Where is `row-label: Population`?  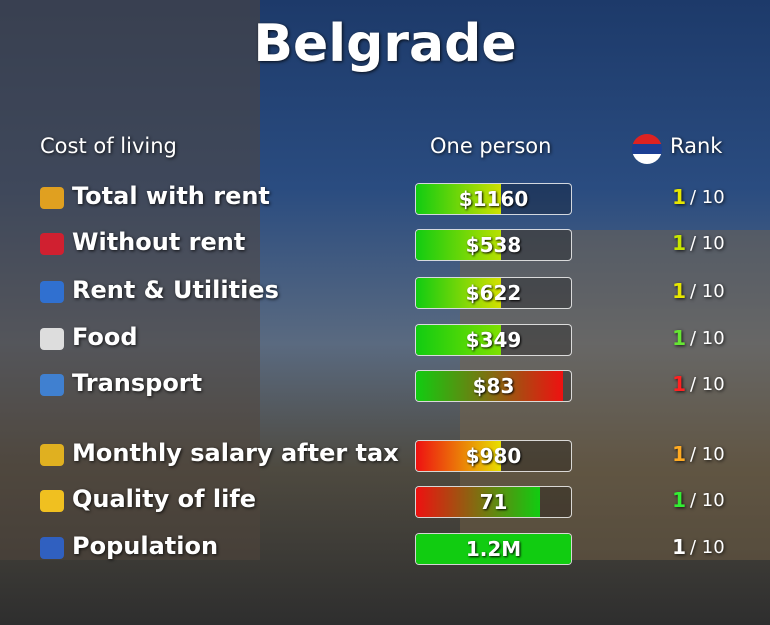
row-label: Population is located at coordinates (145, 546).